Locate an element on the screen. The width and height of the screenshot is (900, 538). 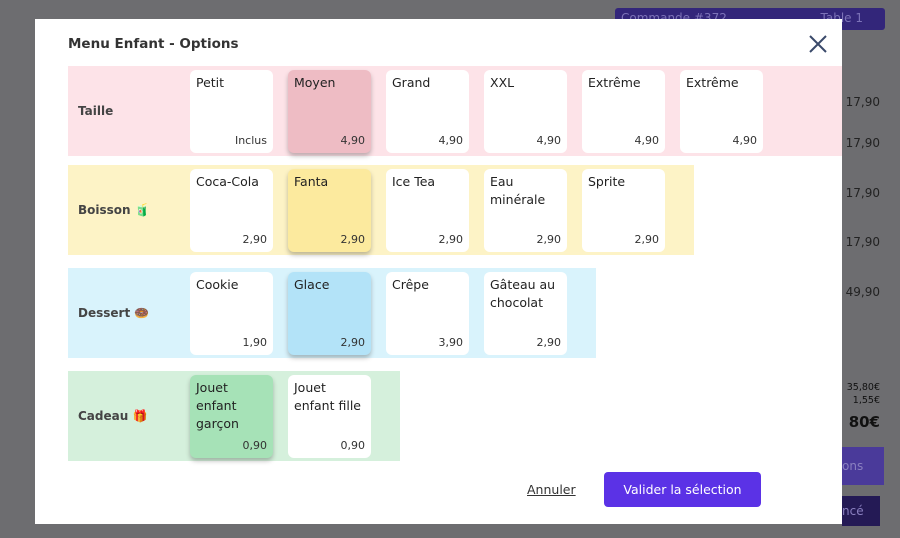
option-card: Jouet enfant garçon 0,90 is located at coordinates (231, 416).